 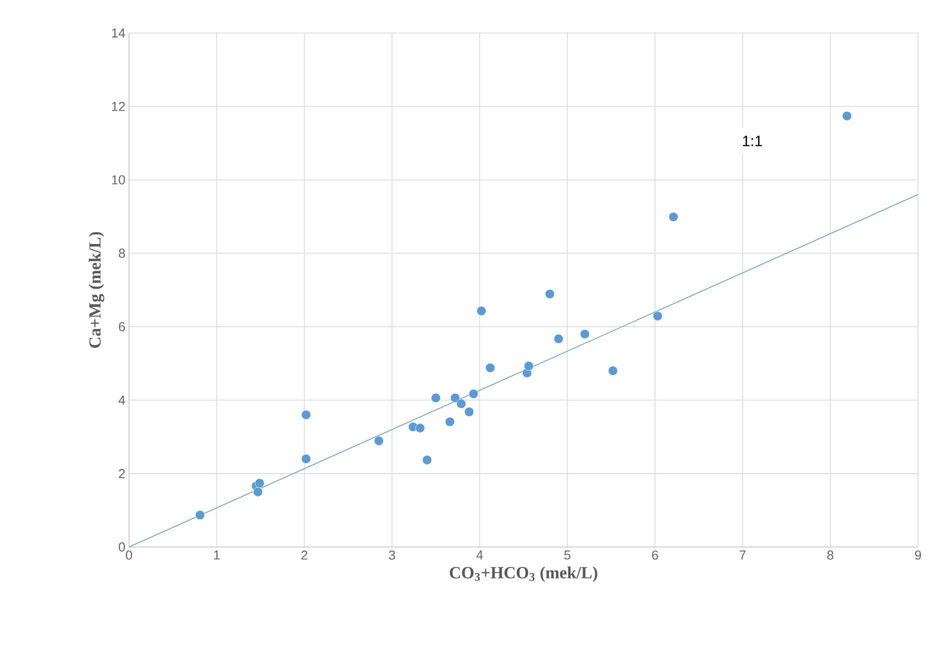 What do you see at coordinates (122, 400) in the screenshot?
I see `y-tick-label: 4` at bounding box center [122, 400].